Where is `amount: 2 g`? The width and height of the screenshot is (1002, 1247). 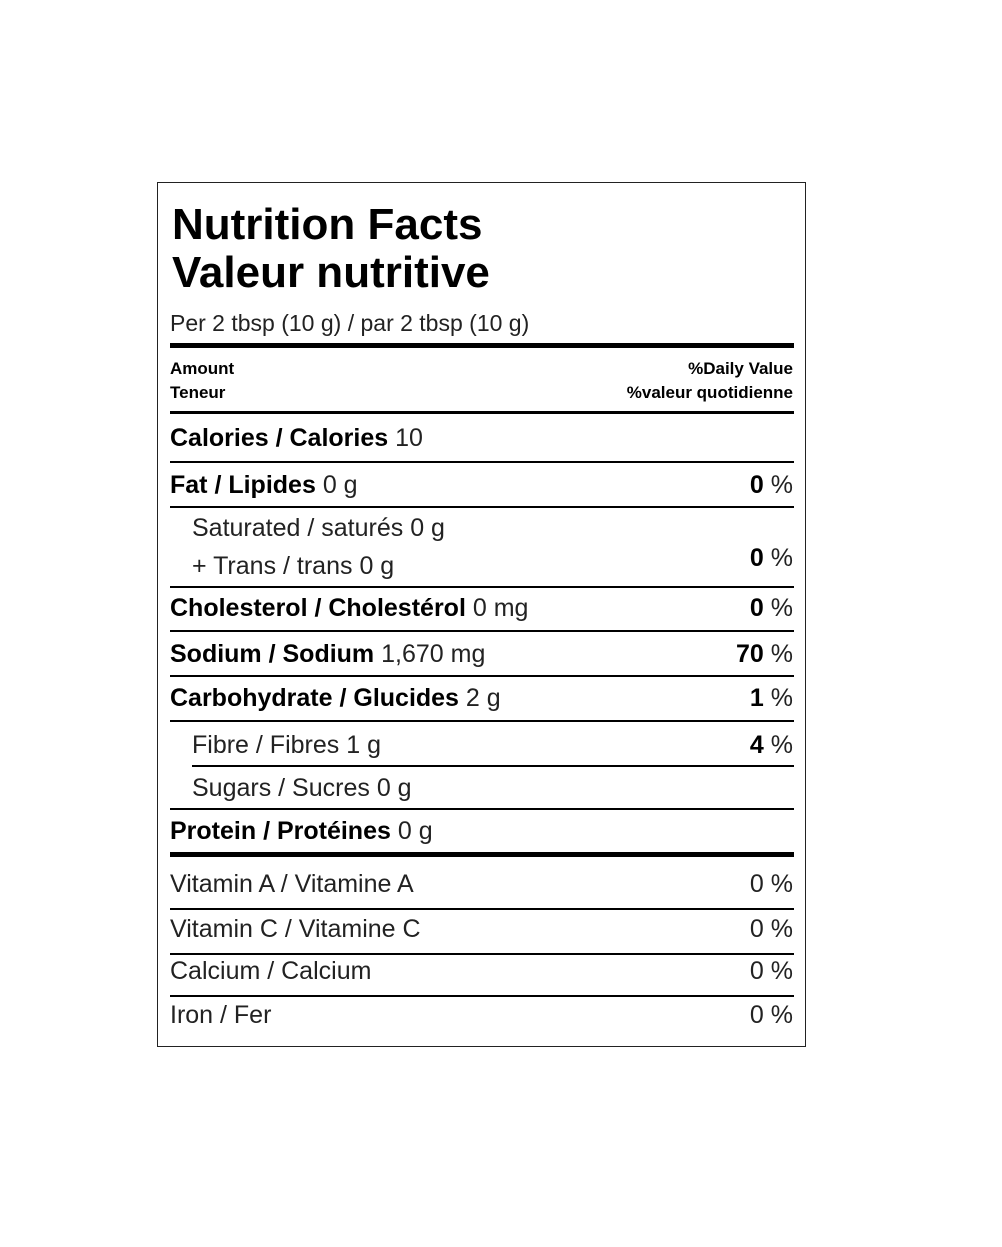
amount: 2 g is located at coordinates (483, 698).